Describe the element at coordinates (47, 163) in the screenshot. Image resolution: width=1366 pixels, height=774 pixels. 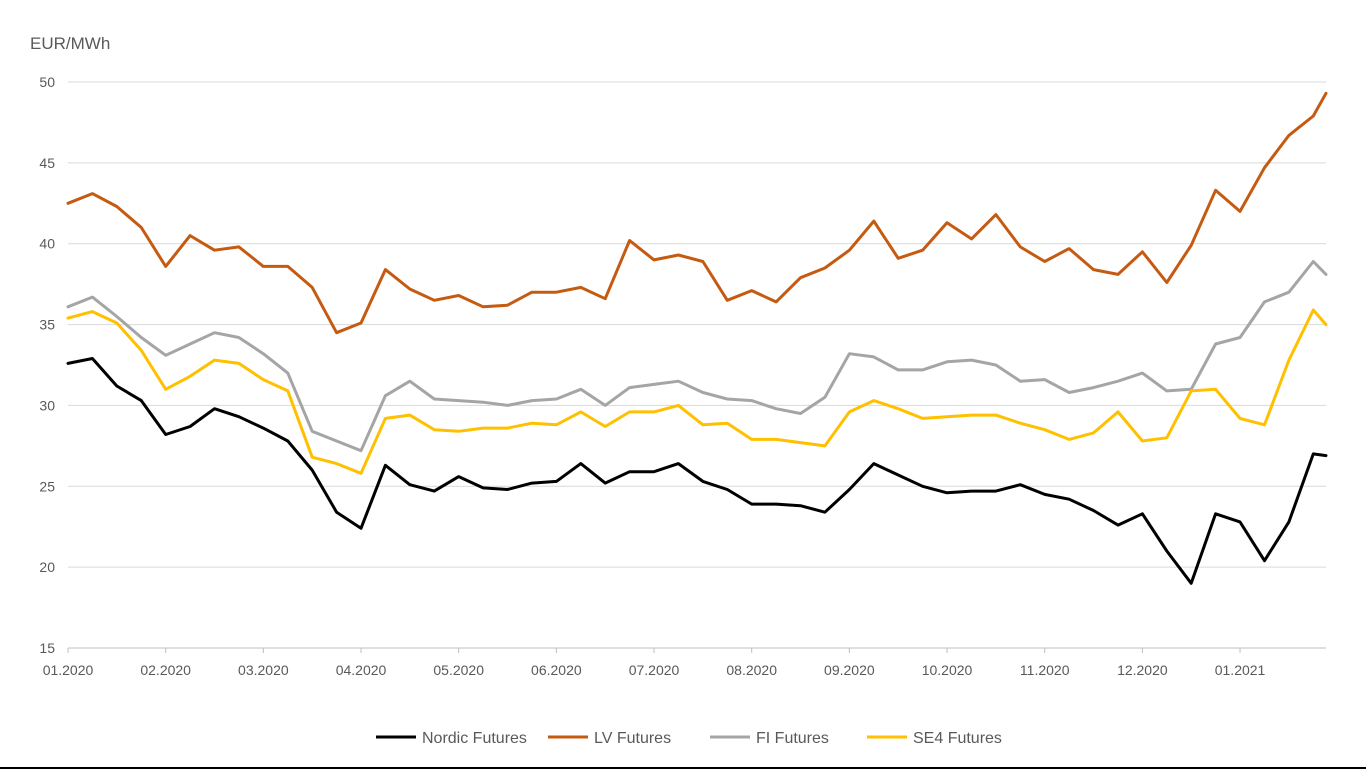
I see `y-tick-label: 45` at that location.